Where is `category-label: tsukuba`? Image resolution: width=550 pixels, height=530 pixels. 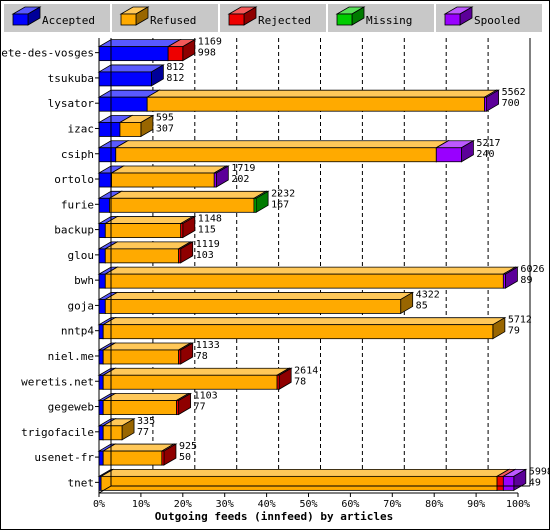 category-label: tsukuba is located at coordinates (71, 78).